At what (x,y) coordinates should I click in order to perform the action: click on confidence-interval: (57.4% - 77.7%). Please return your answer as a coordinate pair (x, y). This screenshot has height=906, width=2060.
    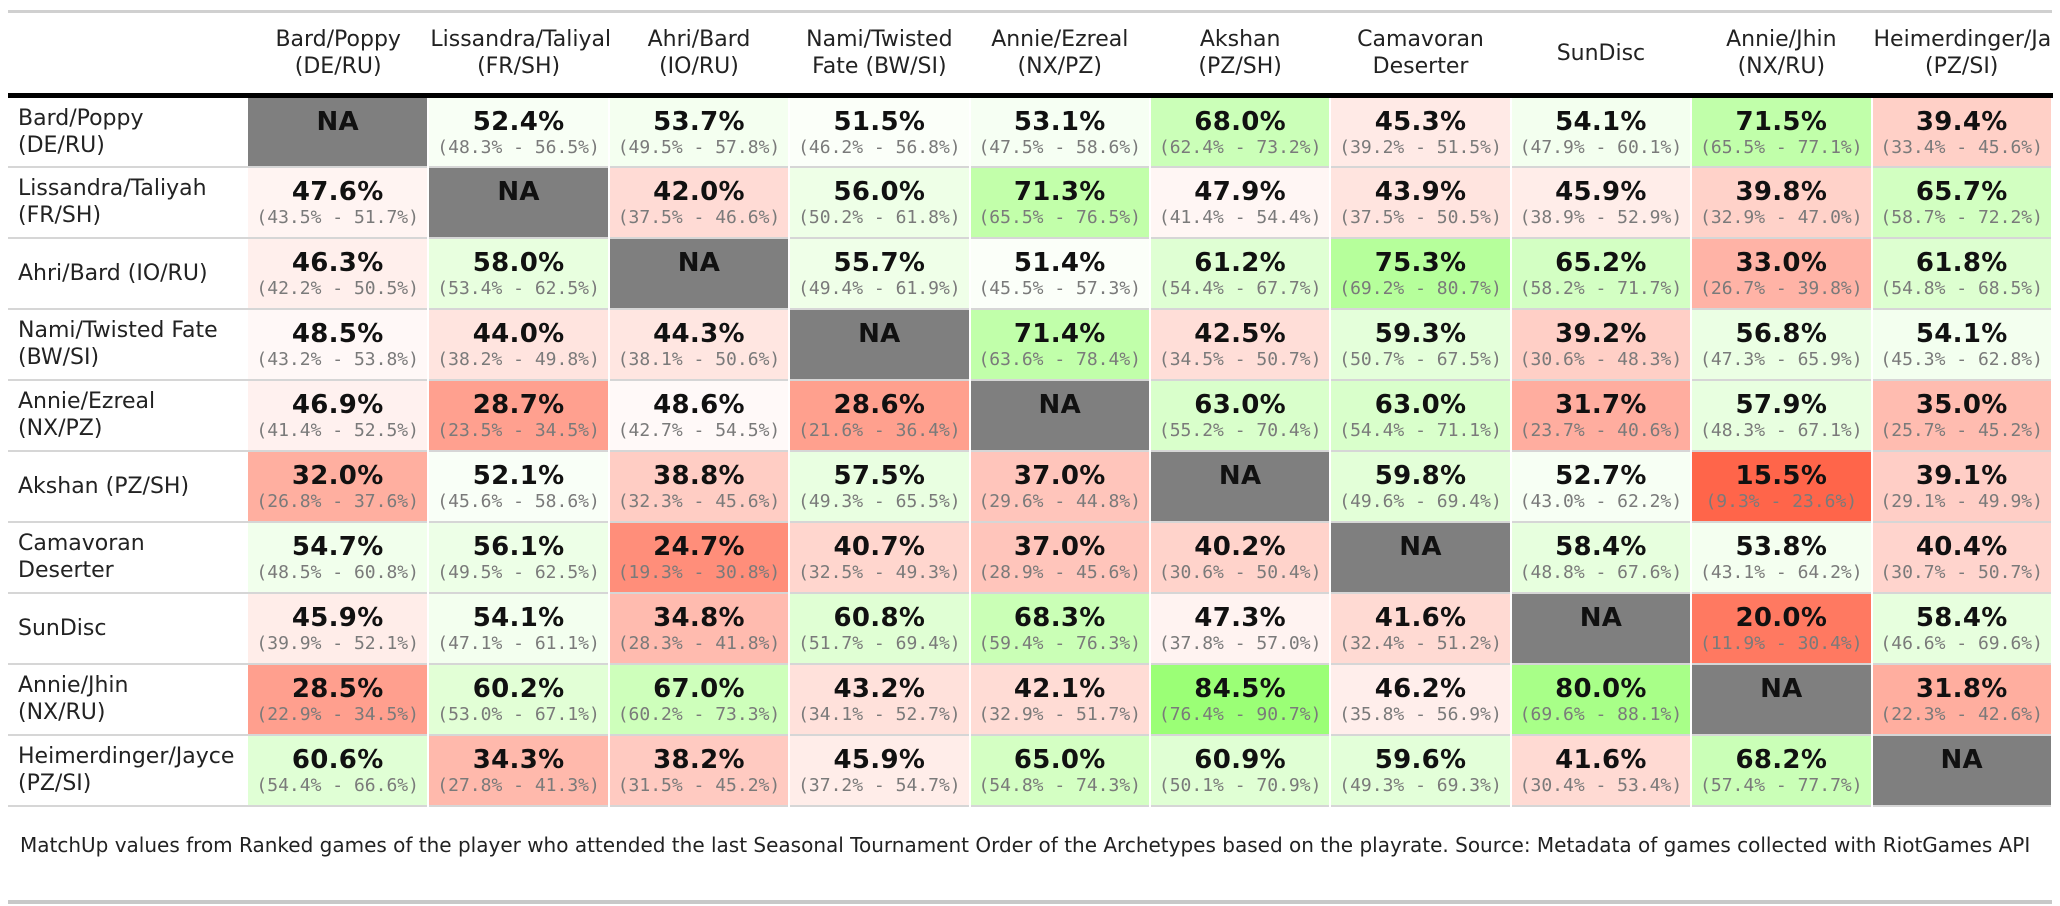
    Looking at the image, I should click on (1781, 785).